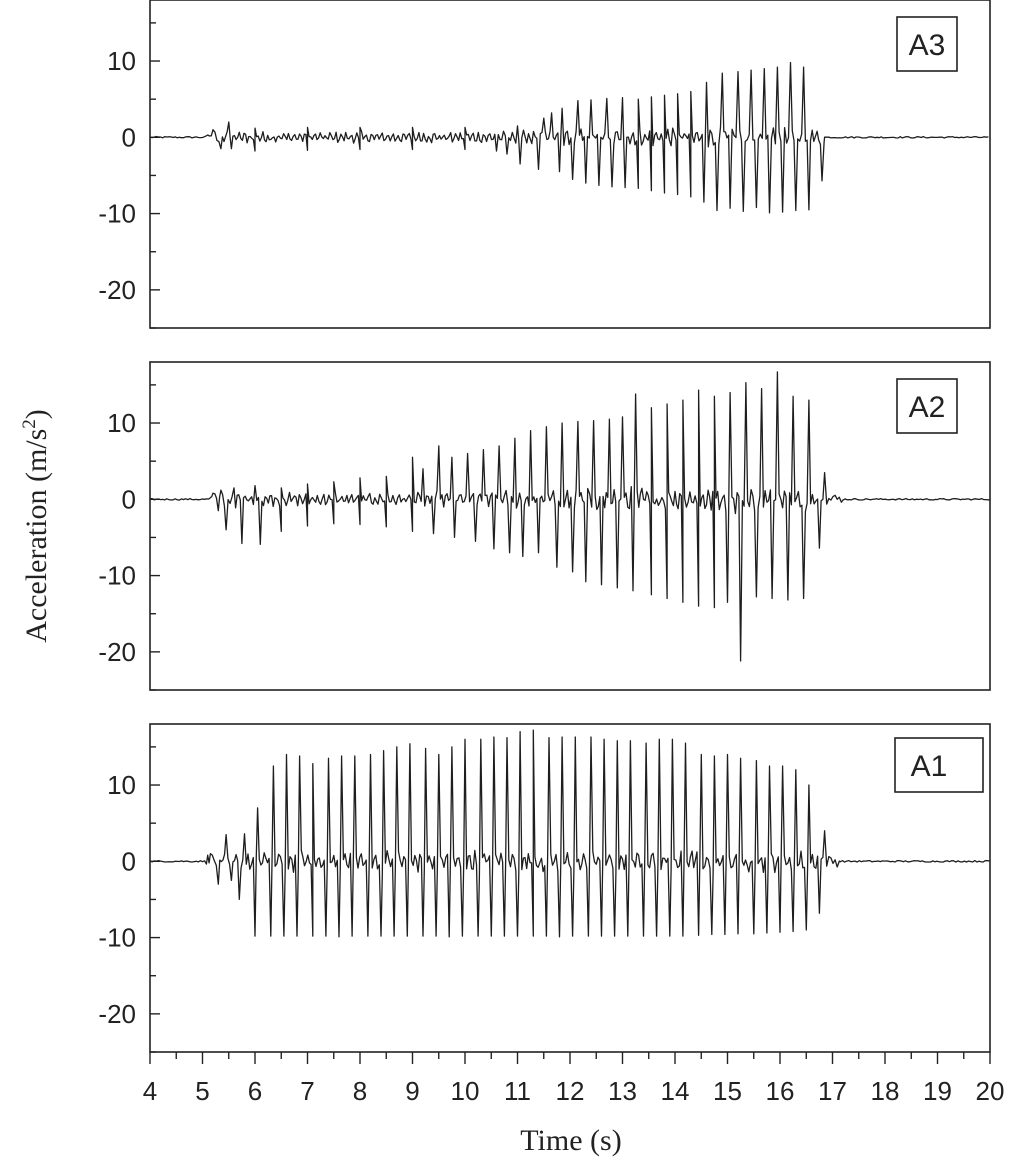 The width and height of the screenshot is (1010, 1160). Describe the element at coordinates (569, 137) in the screenshot. I see `trace-a3` at that location.